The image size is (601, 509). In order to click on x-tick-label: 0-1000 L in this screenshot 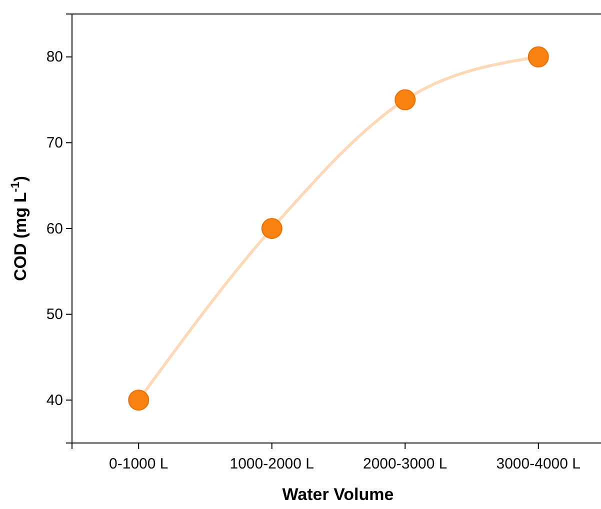, I will do `click(138, 464)`.